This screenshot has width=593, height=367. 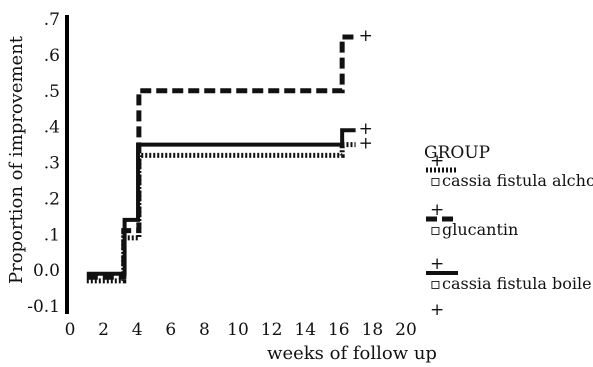 What do you see at coordinates (406, 330) in the screenshot?
I see `x-tick-label: 20` at bounding box center [406, 330].